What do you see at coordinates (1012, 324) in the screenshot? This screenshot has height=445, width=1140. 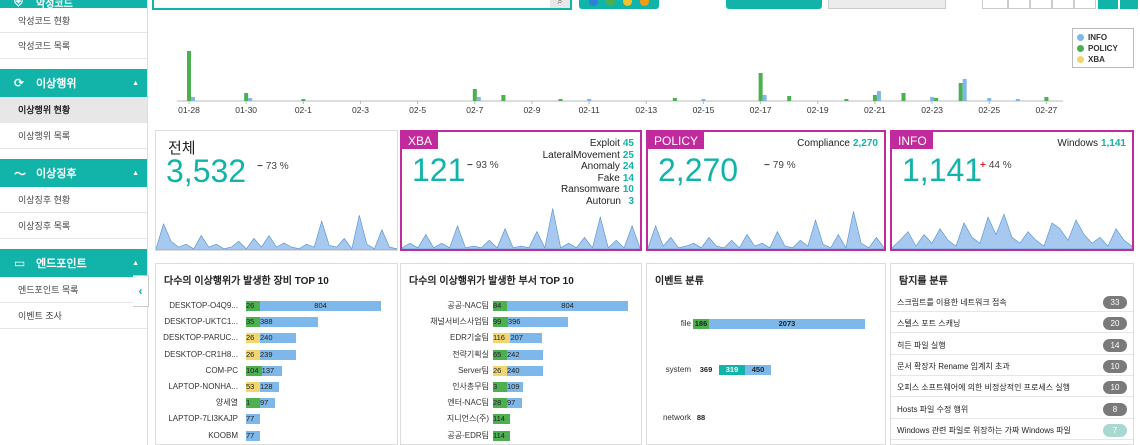 I see `rule-row: 스텔스 포트 스캐닝 20` at bounding box center [1012, 324].